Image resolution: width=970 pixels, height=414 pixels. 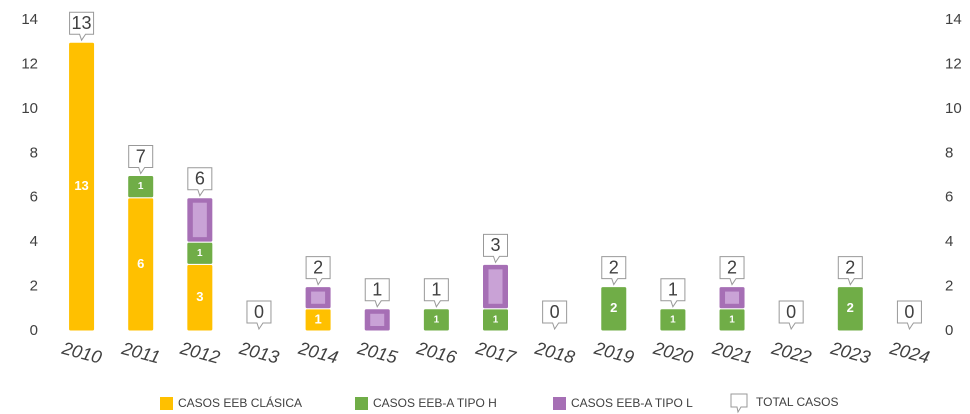 I want to click on y-tick-label: 2, so click(x=34, y=286).